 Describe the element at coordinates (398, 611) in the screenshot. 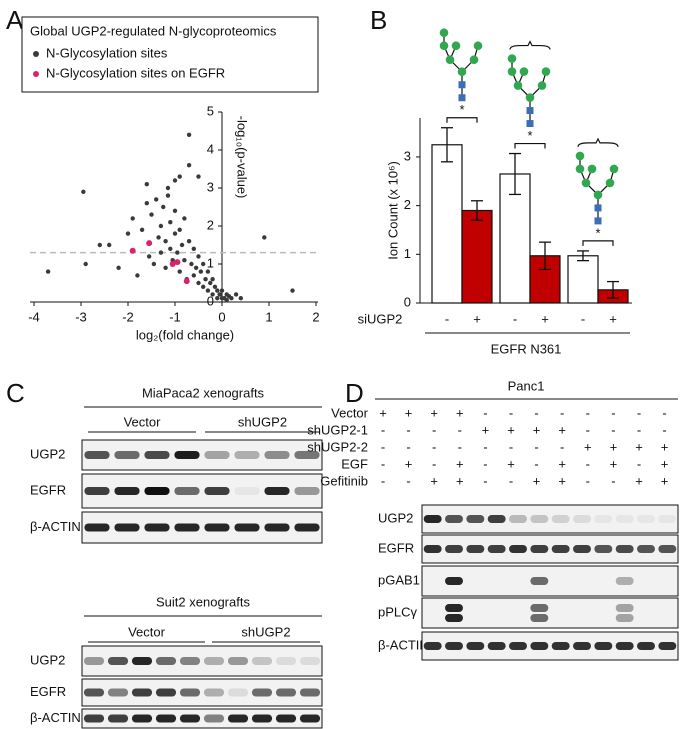

I see `row-label: pPLCγ` at that location.